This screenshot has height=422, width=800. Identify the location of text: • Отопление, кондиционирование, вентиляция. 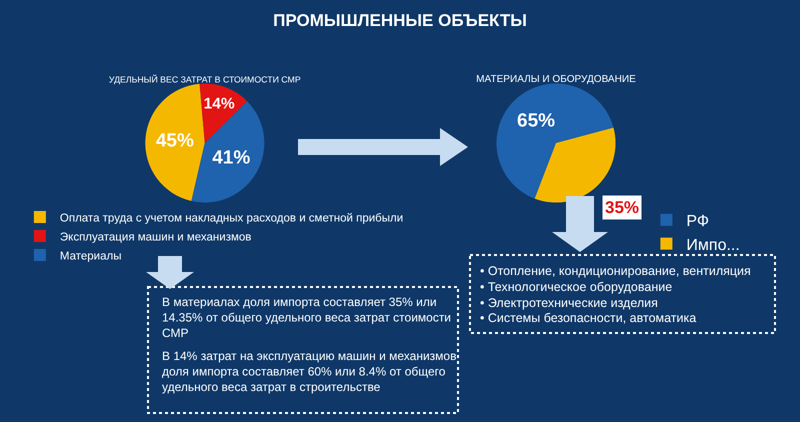
(615, 271).